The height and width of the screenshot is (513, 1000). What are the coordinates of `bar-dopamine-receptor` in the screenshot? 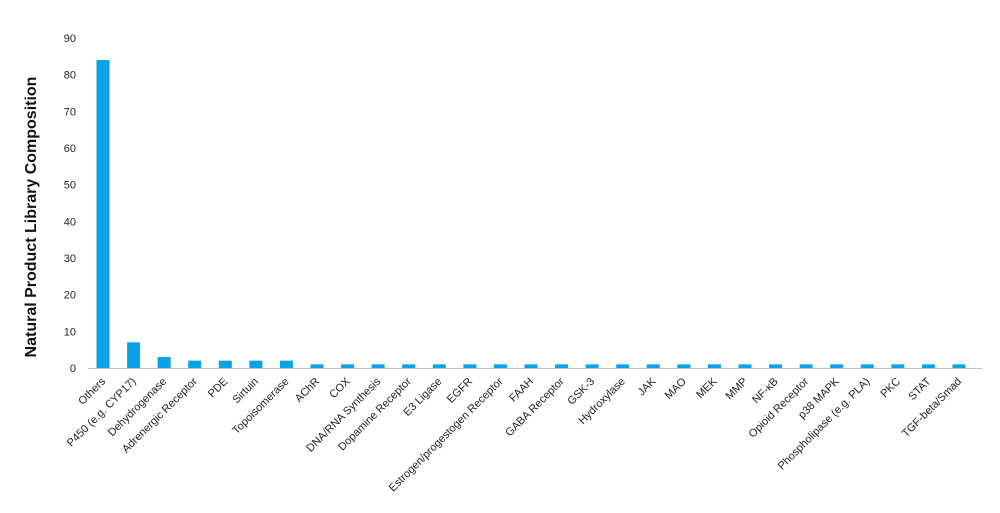 It's located at (409, 366).